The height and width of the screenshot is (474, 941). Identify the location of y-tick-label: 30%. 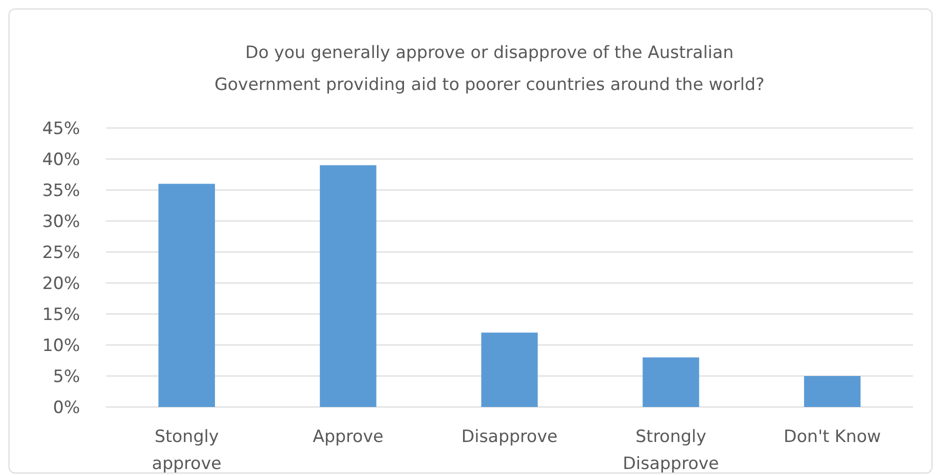
(61, 222).